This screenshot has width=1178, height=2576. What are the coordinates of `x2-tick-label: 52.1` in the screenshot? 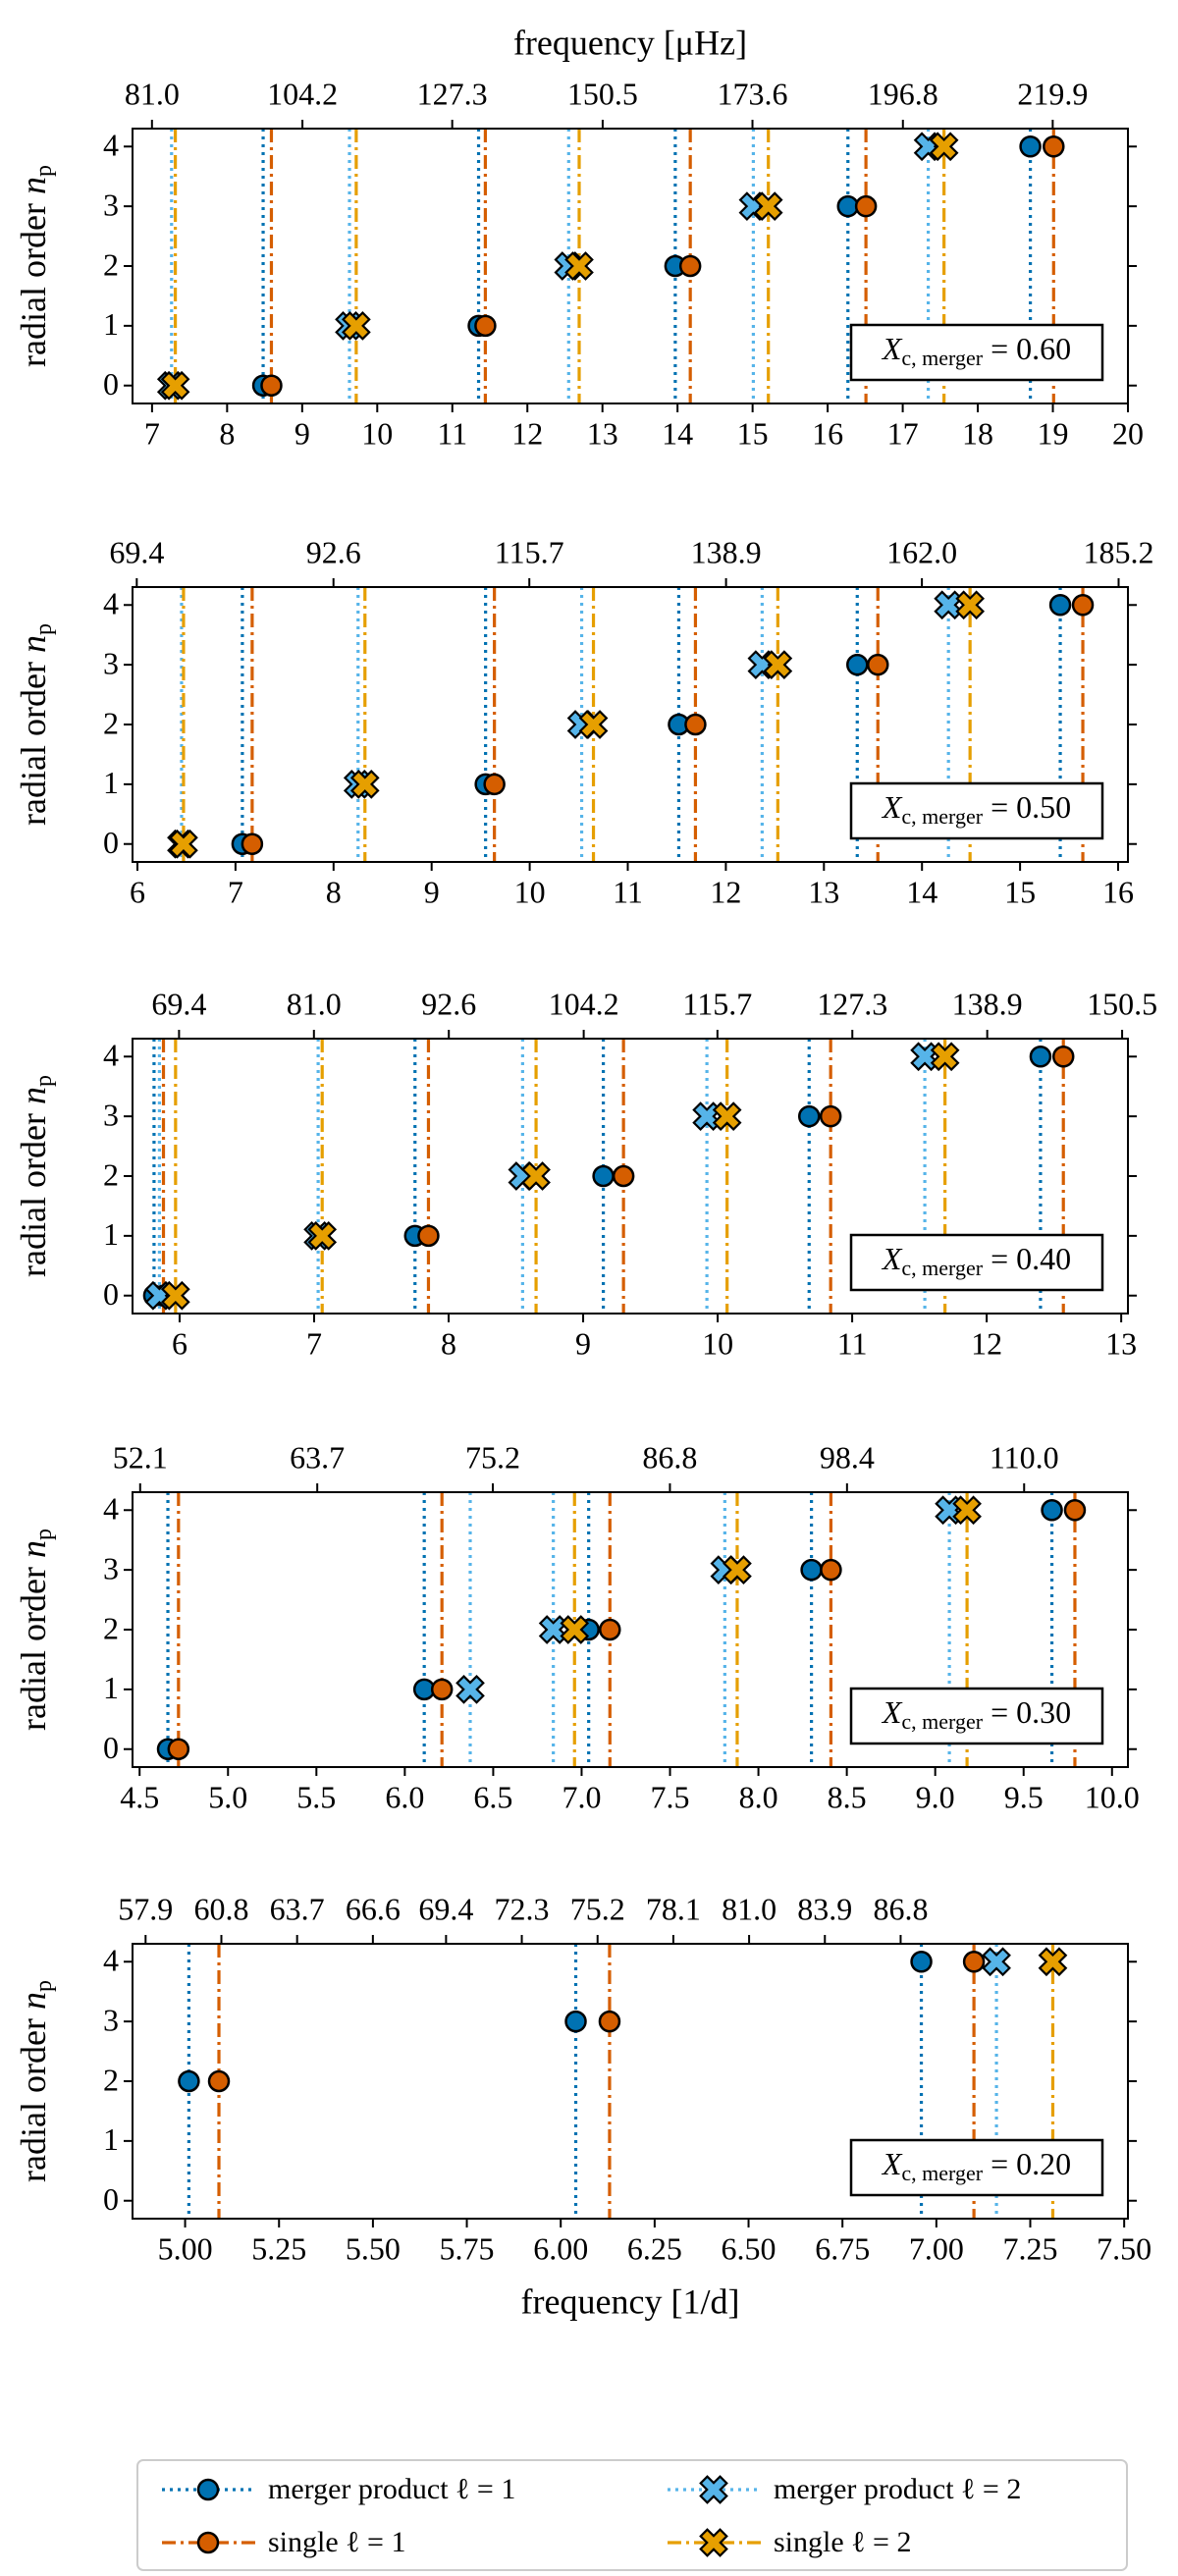 It's located at (140, 1457).